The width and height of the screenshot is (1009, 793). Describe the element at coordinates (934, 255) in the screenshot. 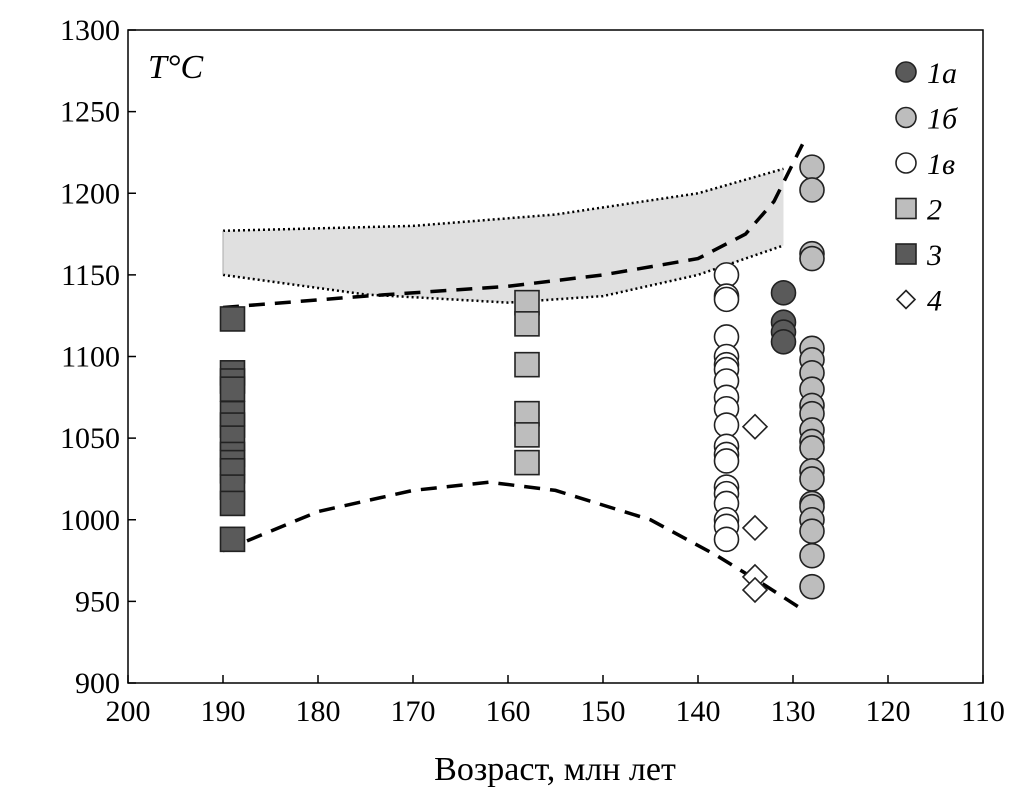

I see `legend-label: 3` at that location.